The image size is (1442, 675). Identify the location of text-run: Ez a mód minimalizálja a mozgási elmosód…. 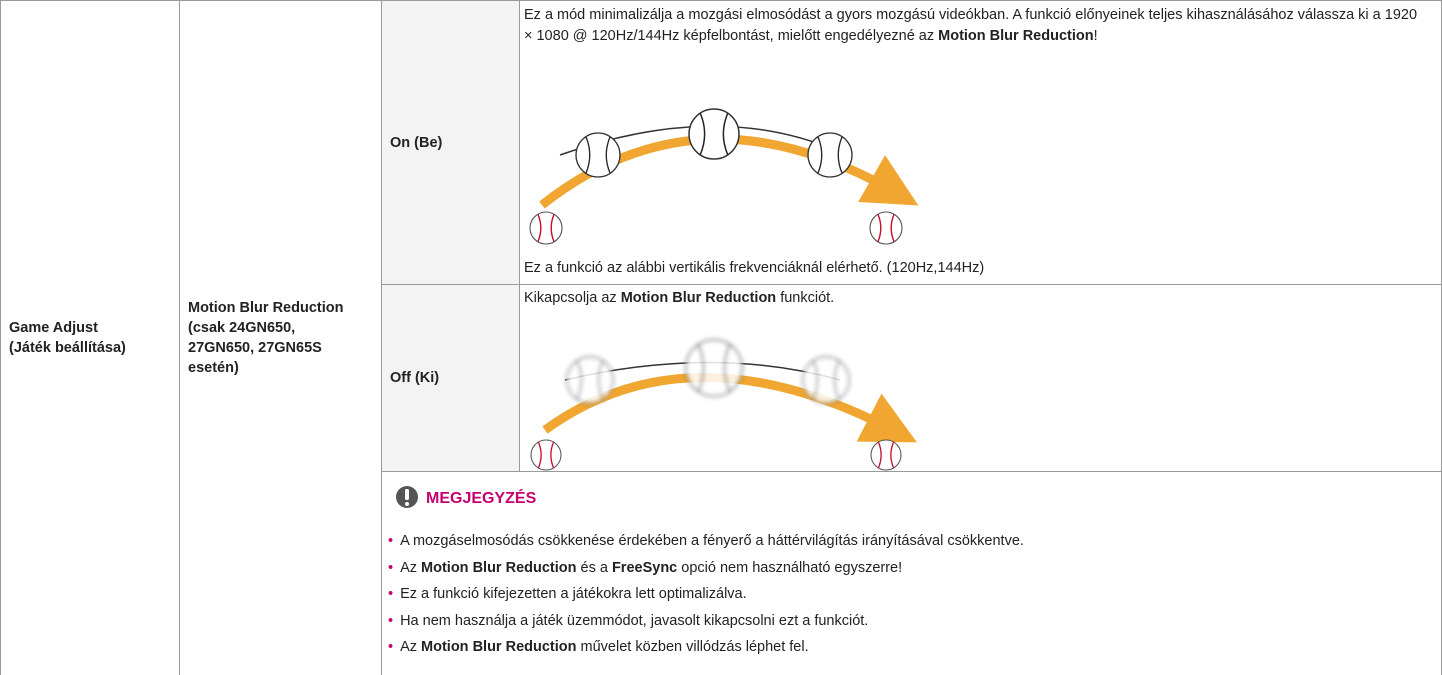
(971, 25).